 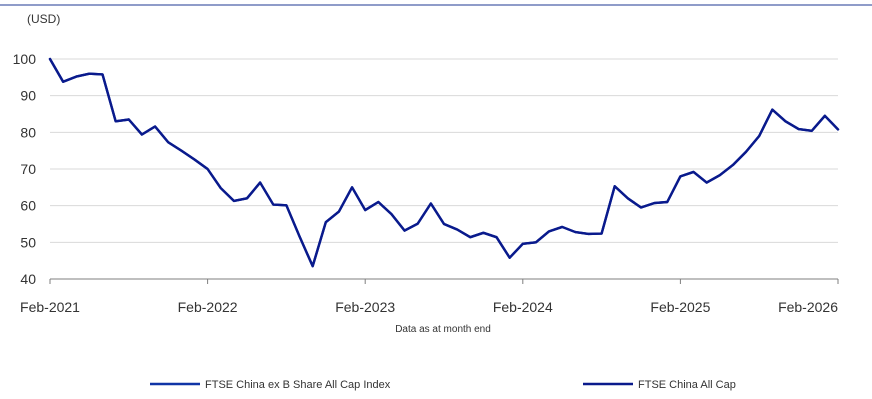 What do you see at coordinates (443, 329) in the screenshot?
I see `x-axis-caption: Data as at month end` at bounding box center [443, 329].